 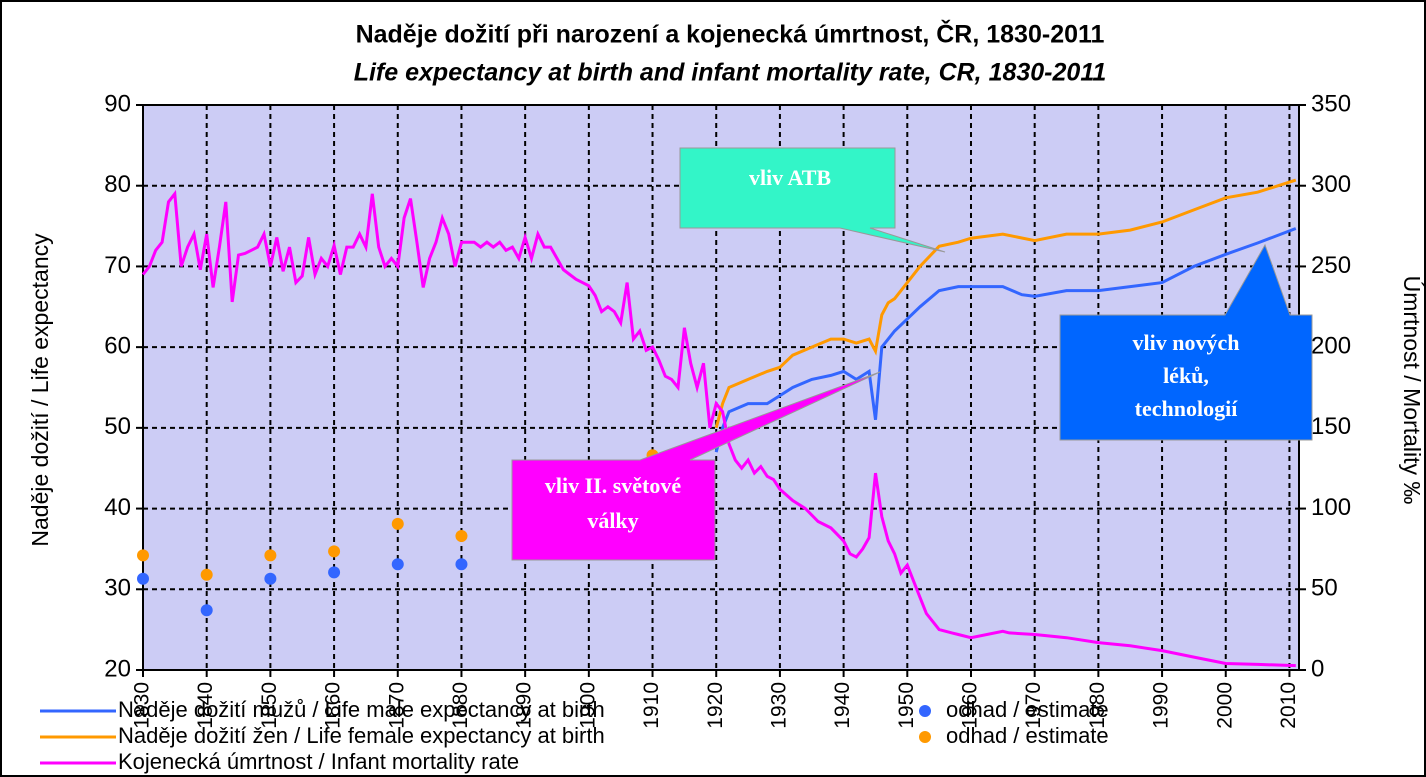 What do you see at coordinates (842, 705) in the screenshot?
I see `x-tick-label: 1940` at bounding box center [842, 705].